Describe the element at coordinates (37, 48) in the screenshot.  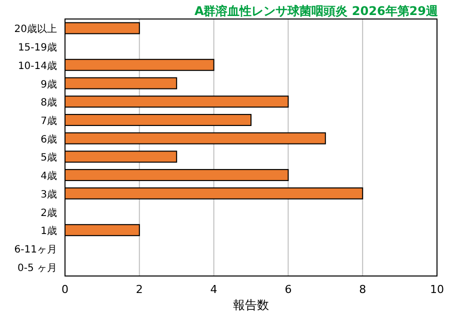
I see `y-tick-label: 15-19歳` at that location.